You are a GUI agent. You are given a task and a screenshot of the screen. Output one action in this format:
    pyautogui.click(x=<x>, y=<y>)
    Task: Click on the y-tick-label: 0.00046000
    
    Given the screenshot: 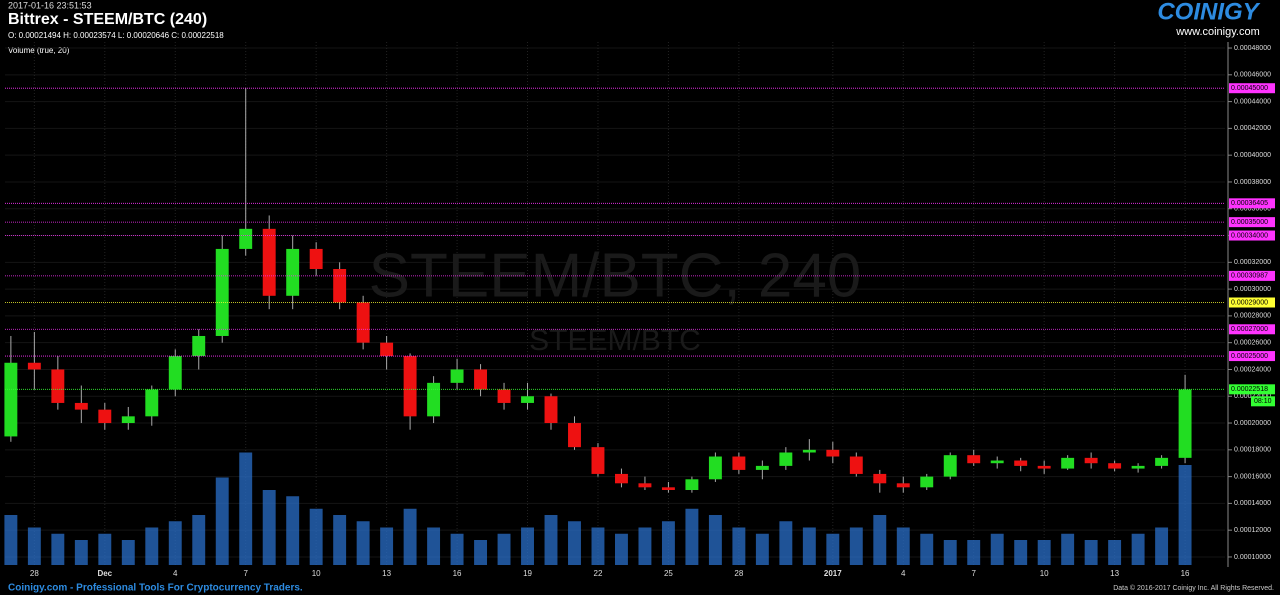 What is the action you would take?
    pyautogui.click(x=1252, y=75)
    